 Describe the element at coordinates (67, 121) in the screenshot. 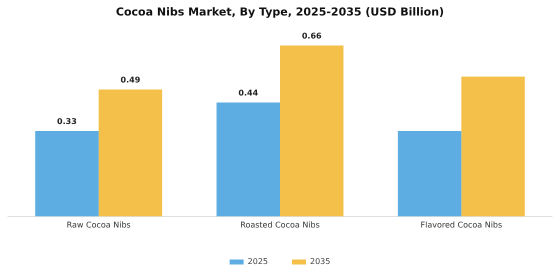

I see `data-label: 0.33` at that location.